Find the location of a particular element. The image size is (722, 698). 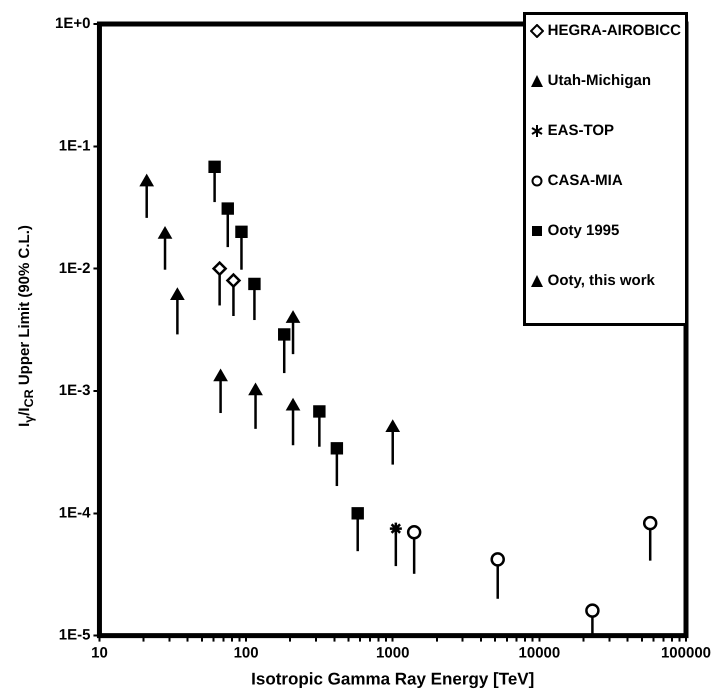

x-axis-title: Isotropic Gamma Ray Energy [TeV] is located at coordinates (392, 678).